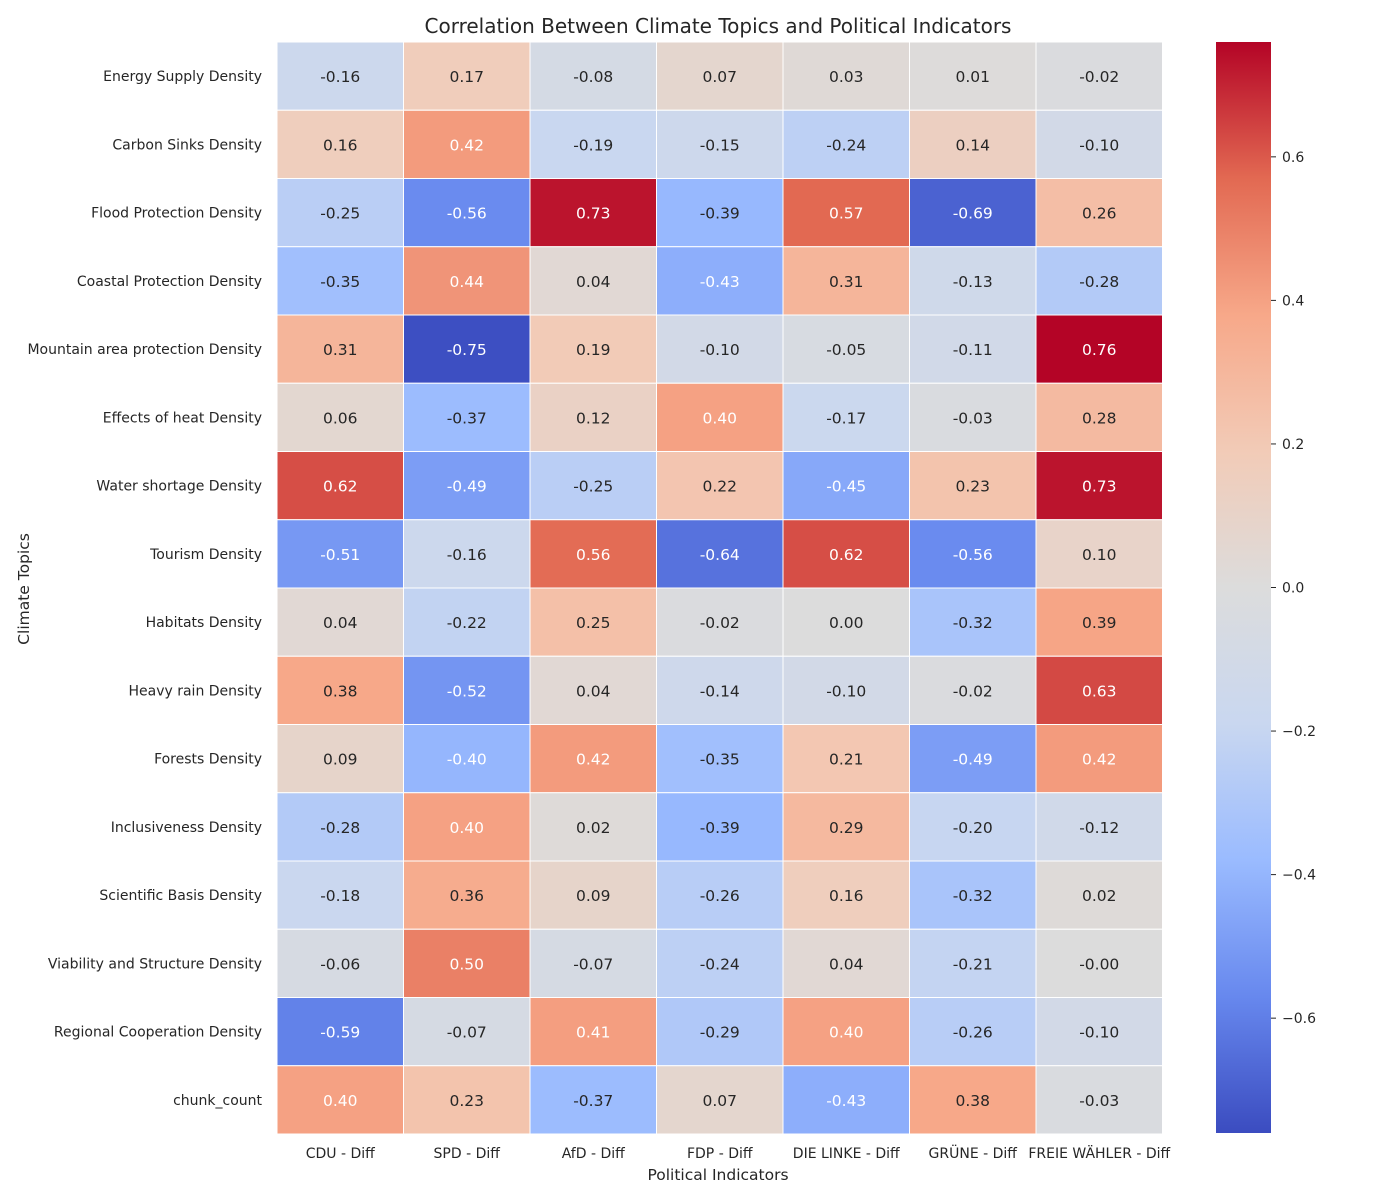 The width and height of the screenshot is (1400, 1200). I want to click on cell-value-label: -0.64, so click(720, 555).